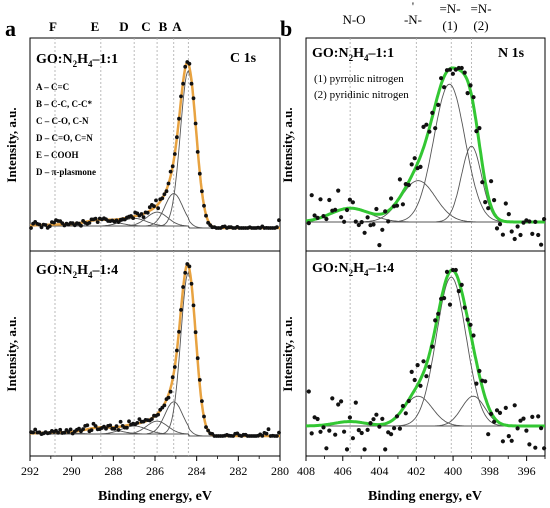 The image size is (550, 508). I want to click on x-axis-label: Binding energy, eV, so click(155, 496).